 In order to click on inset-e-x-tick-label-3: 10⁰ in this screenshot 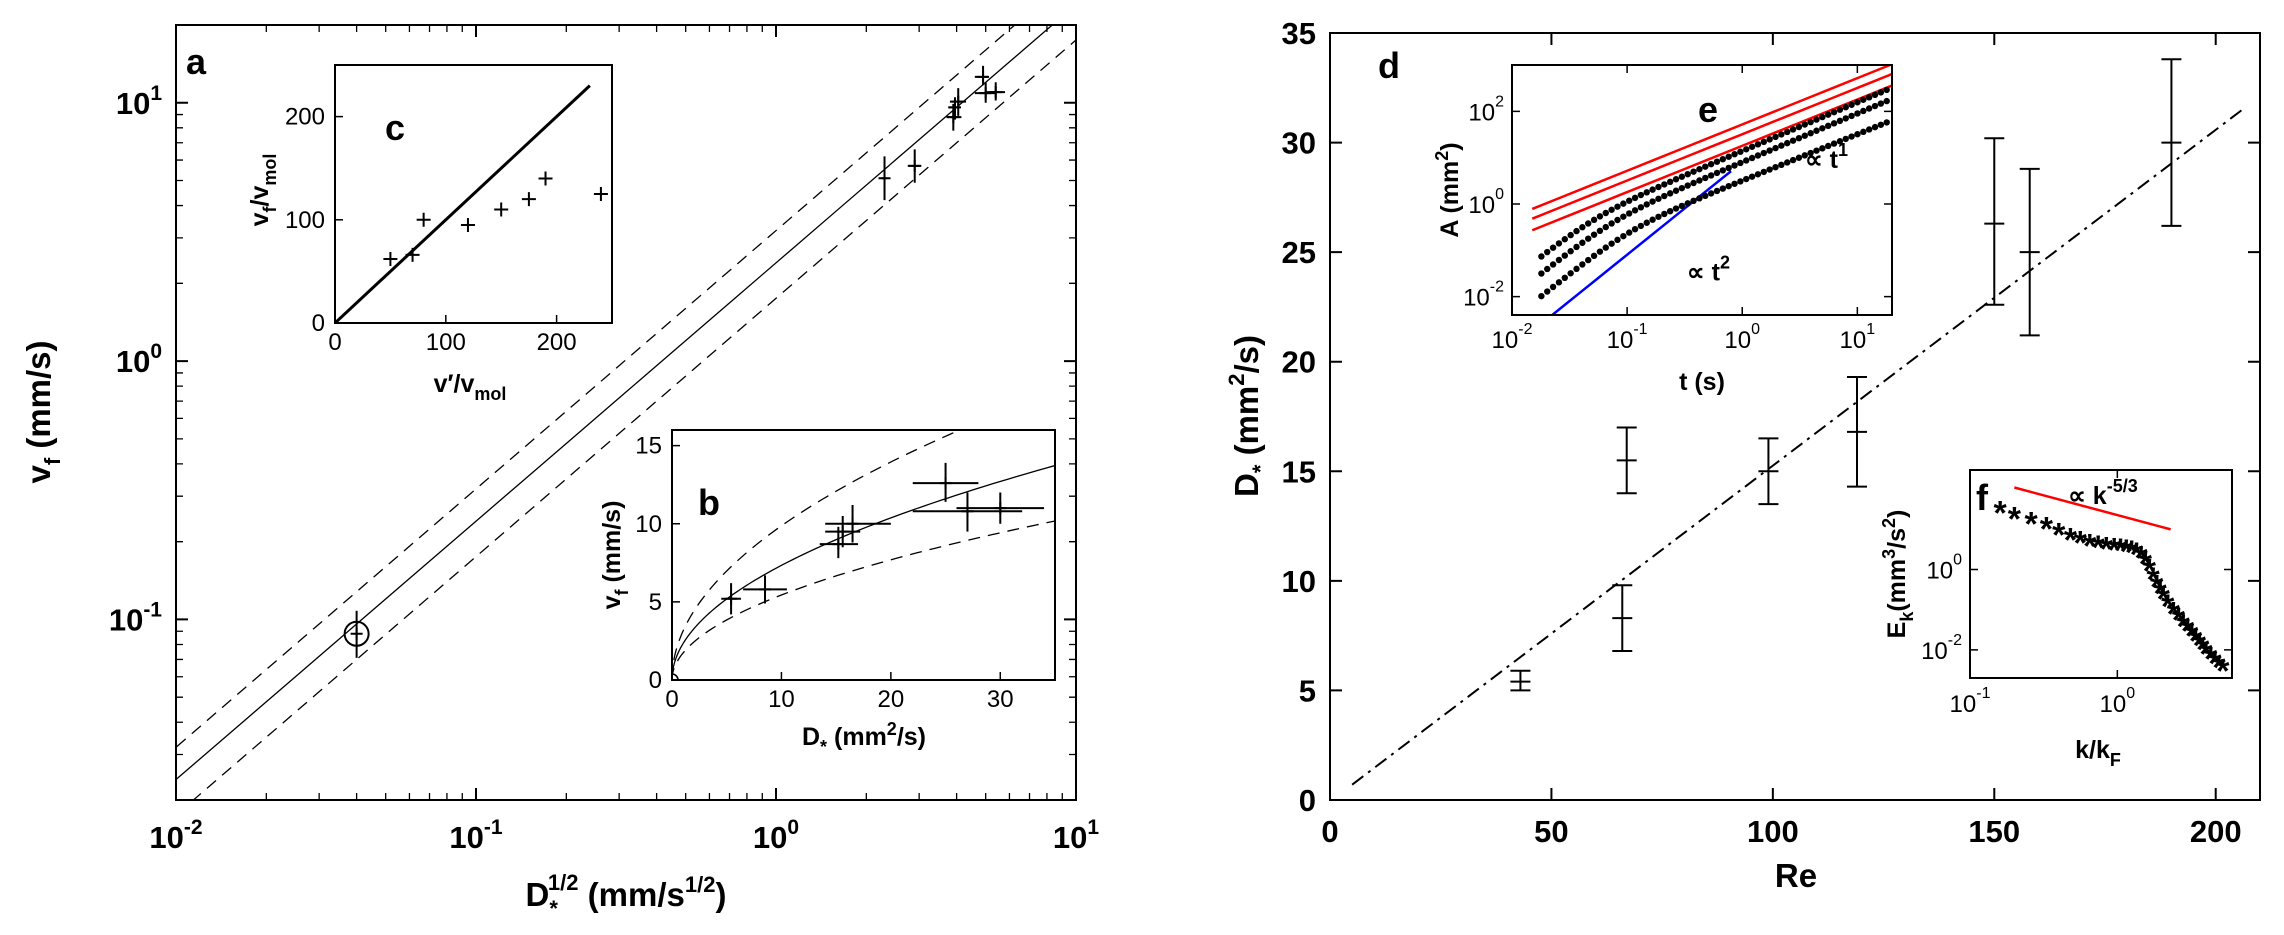, I will do `click(1742, 337)`.